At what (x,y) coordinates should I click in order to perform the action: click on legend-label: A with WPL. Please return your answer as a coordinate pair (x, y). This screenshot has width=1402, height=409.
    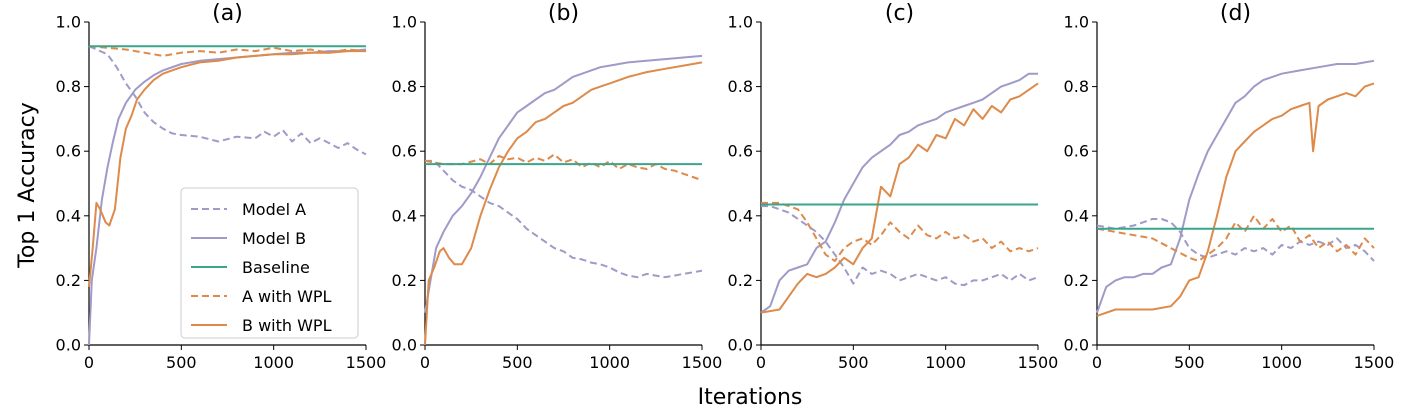
    Looking at the image, I should click on (287, 296).